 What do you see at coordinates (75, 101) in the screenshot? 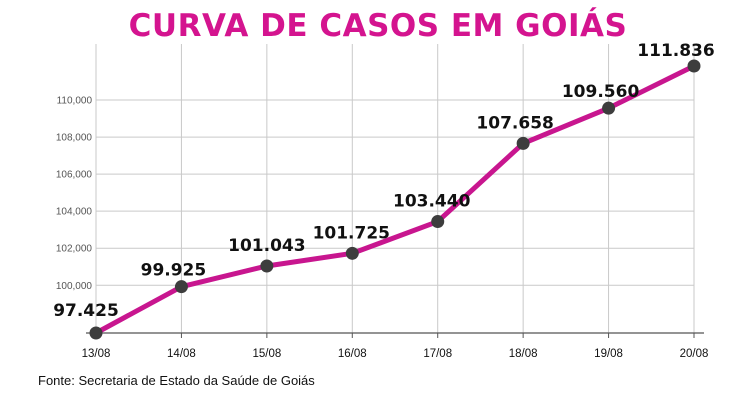
I see `y-tick-label: 110,000` at bounding box center [75, 101].